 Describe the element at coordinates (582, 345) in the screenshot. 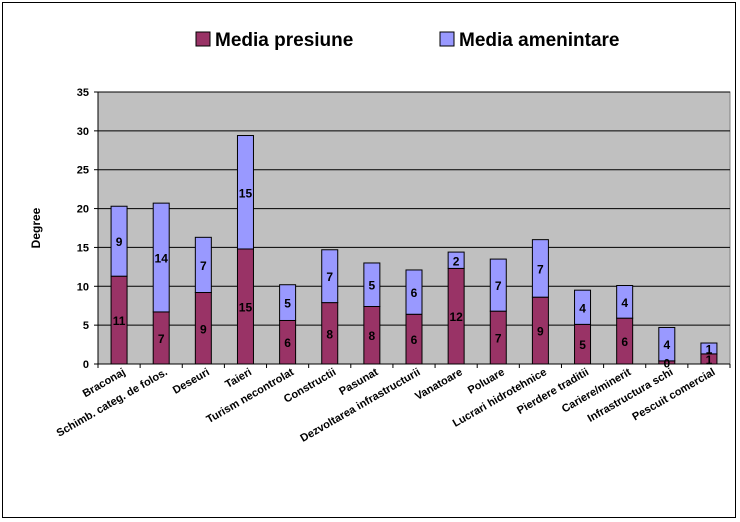

I see `data-label-media-presiune-pierdere-traditii: 5` at that location.